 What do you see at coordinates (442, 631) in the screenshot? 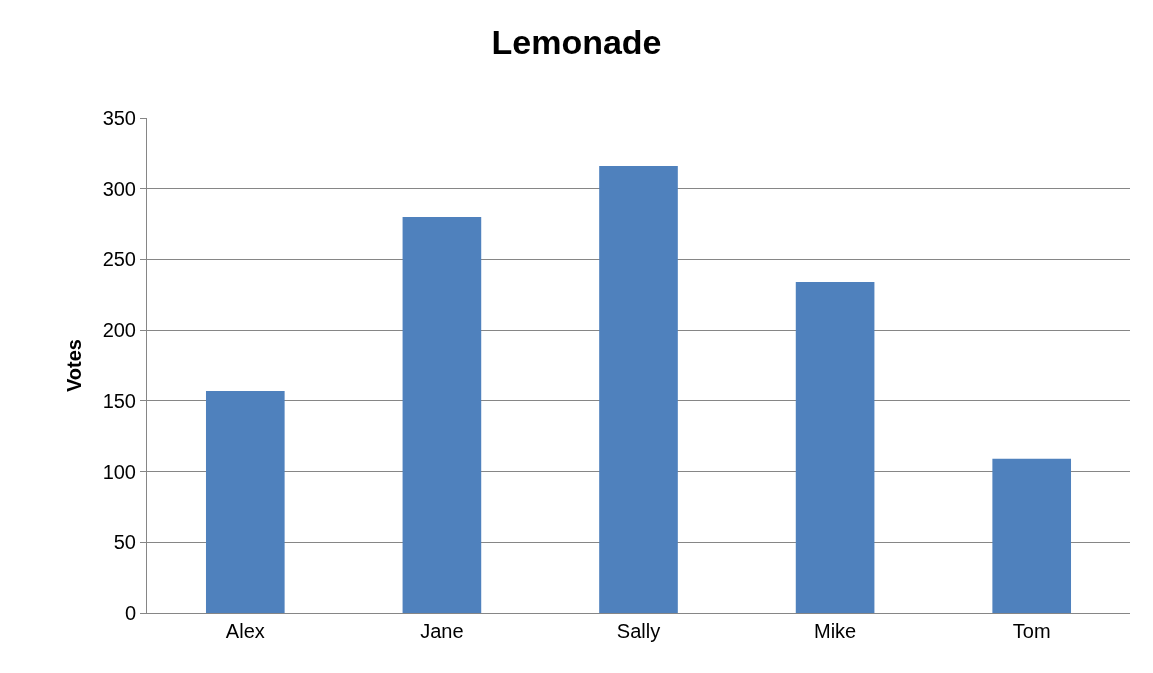
I see `x-tick-label: Jane` at bounding box center [442, 631].